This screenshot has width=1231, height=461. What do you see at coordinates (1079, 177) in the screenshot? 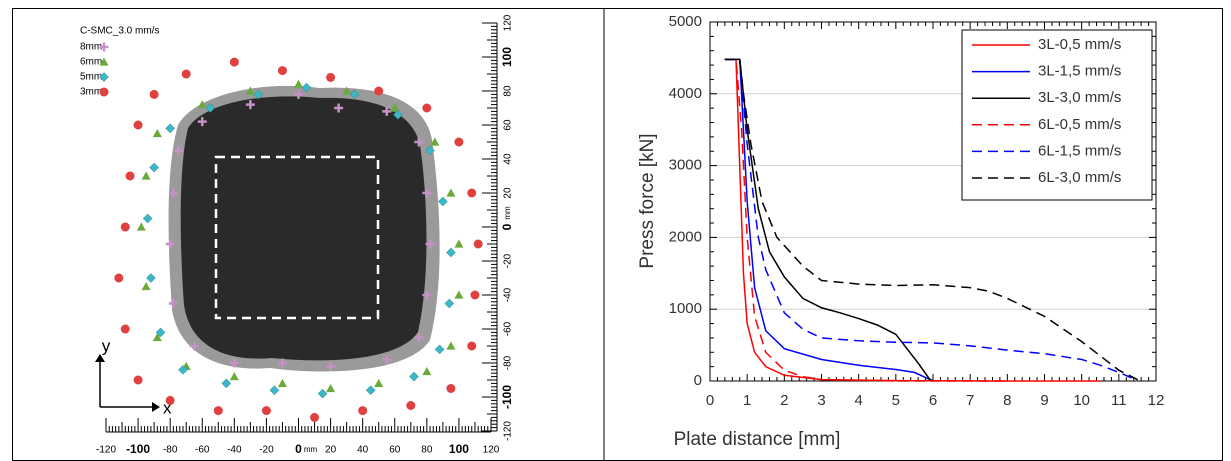
I see `legend-label: 6L-3,0 mm/s` at bounding box center [1079, 177].